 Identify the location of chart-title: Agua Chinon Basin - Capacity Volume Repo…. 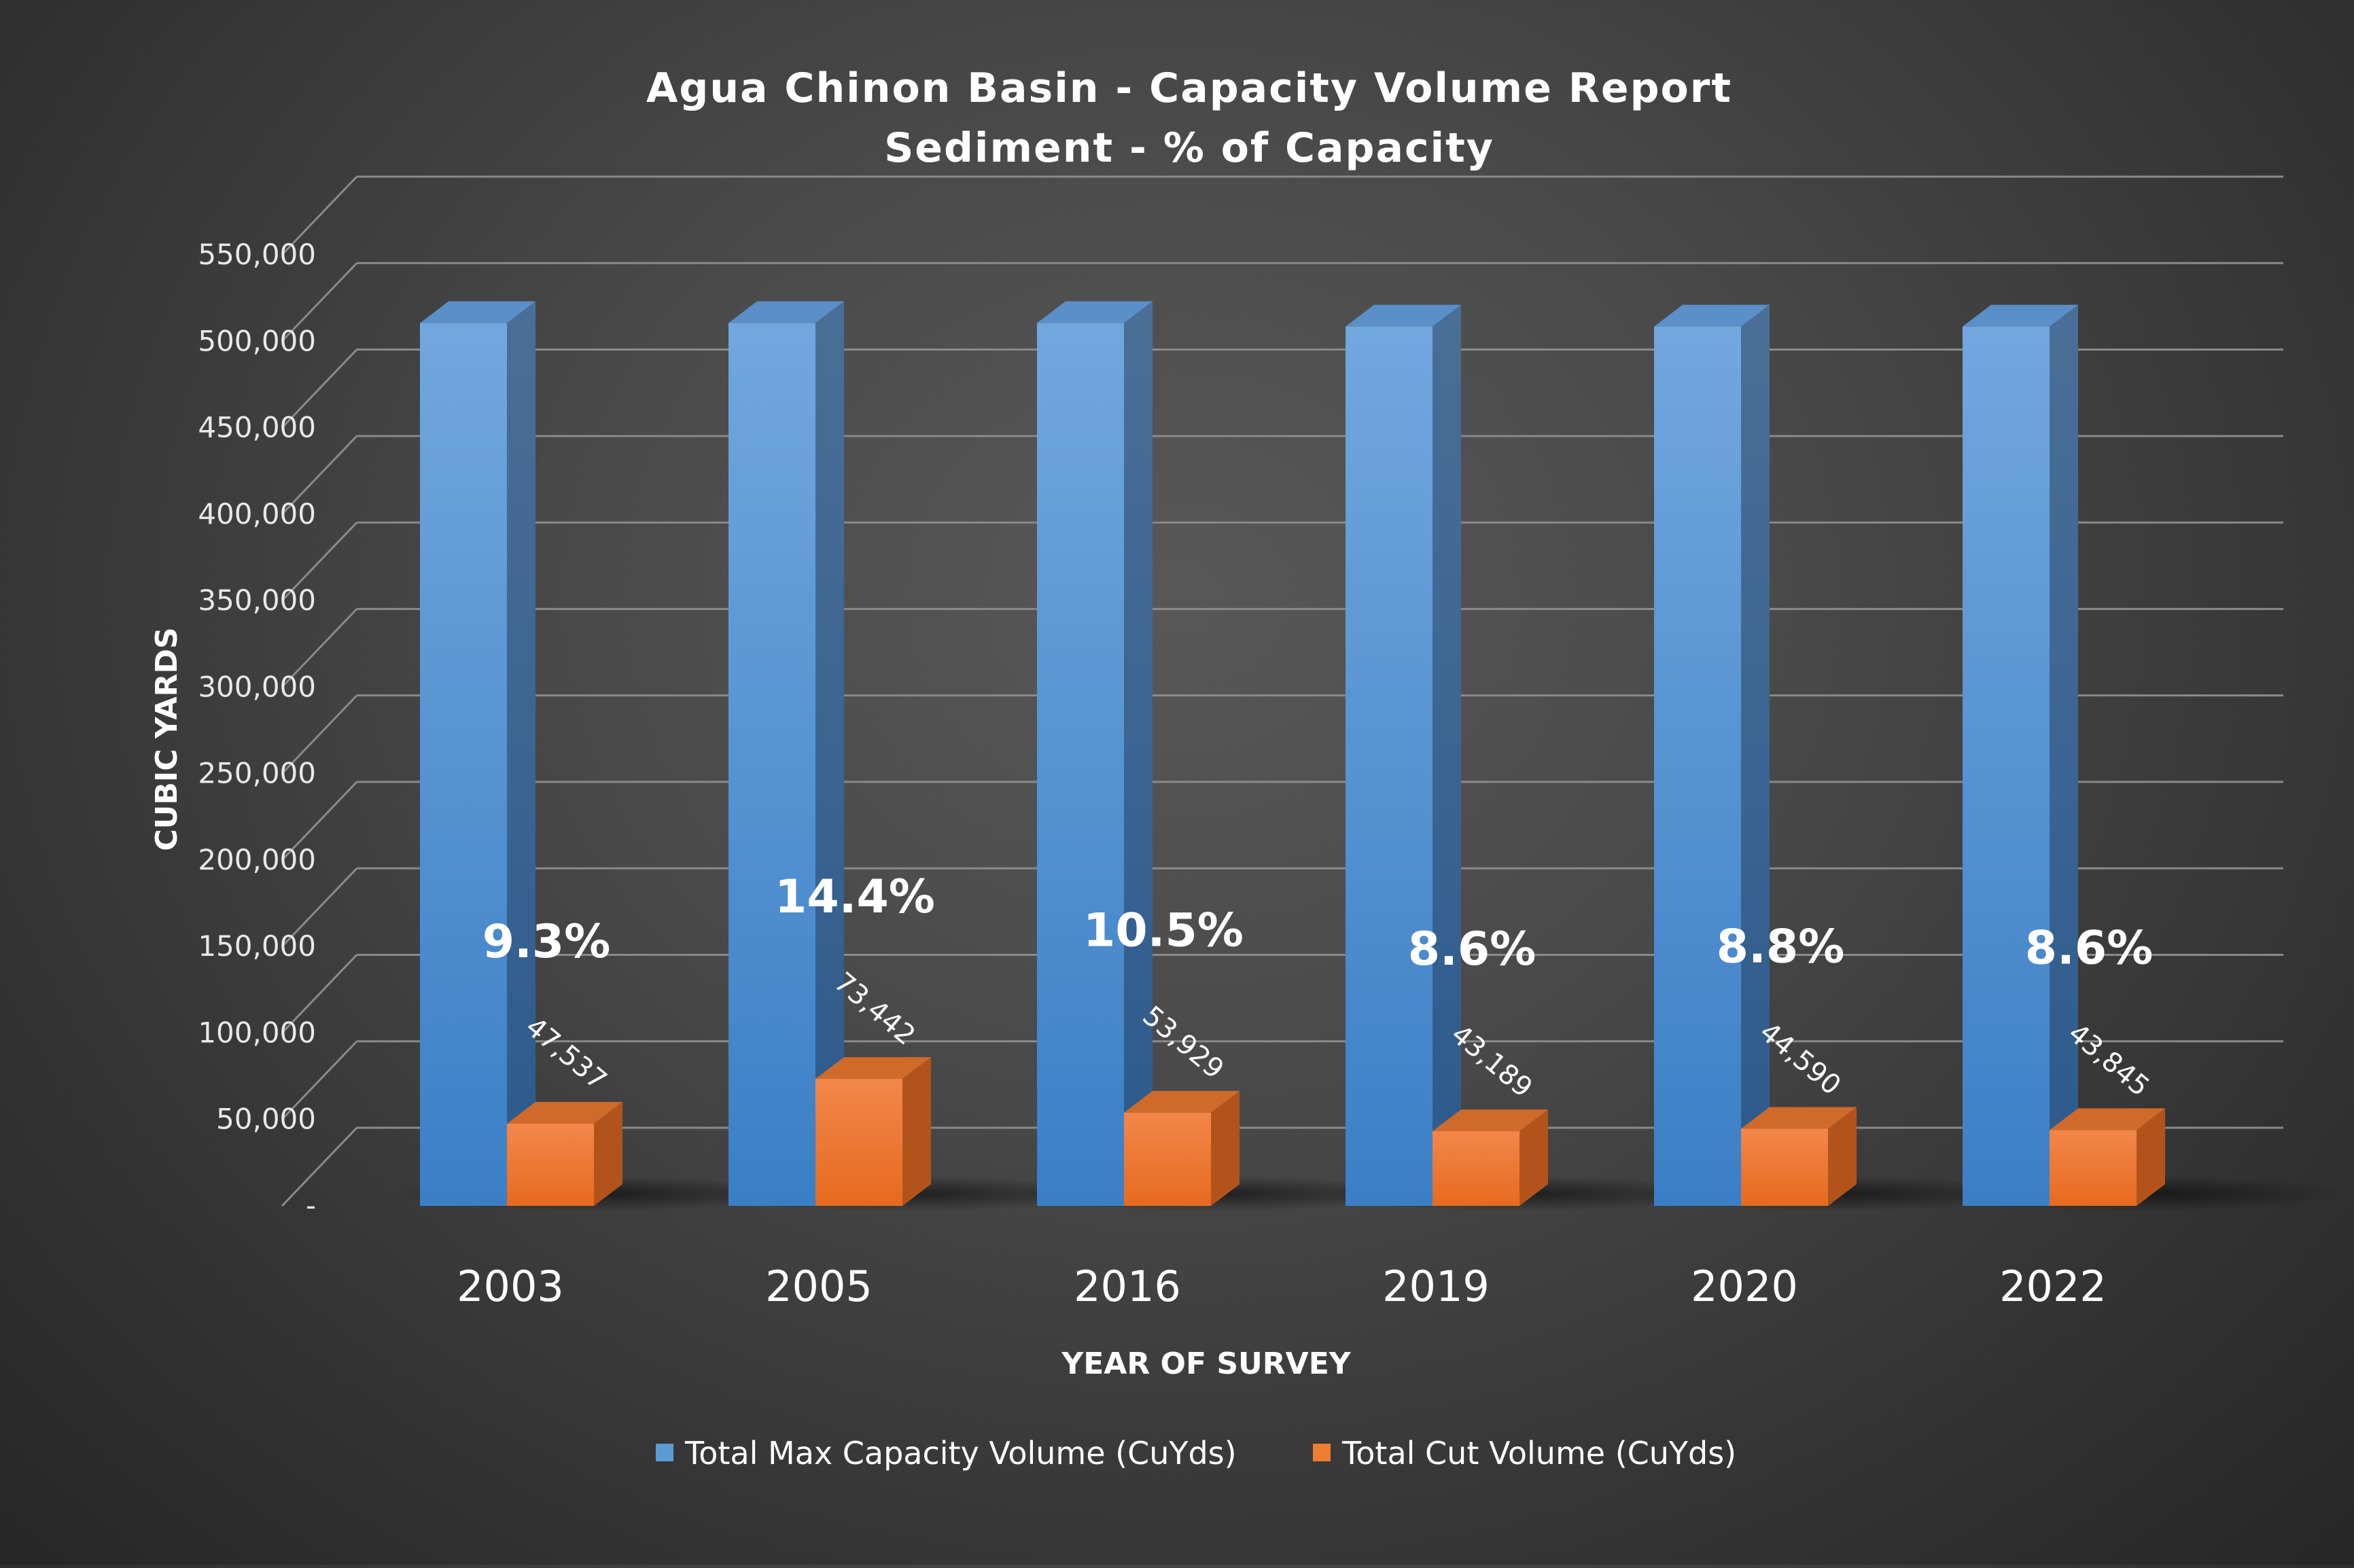
(1189, 88).